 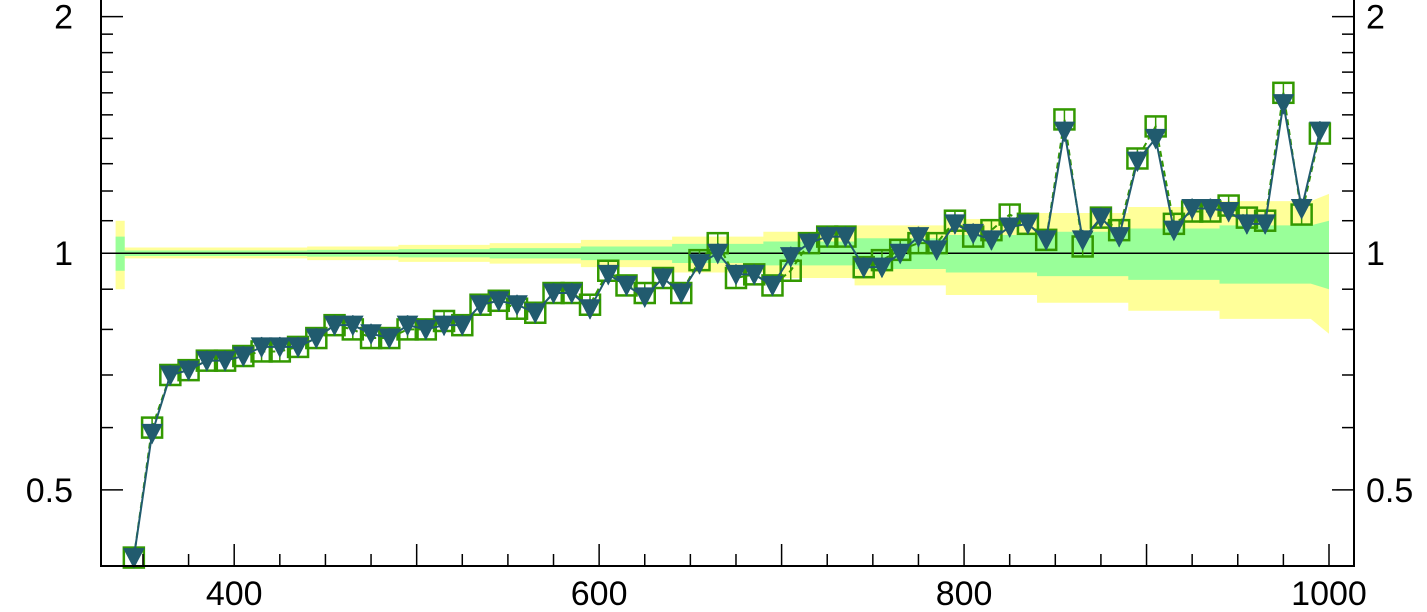 I want to click on y-tick-label-right: 1, so click(x=1375, y=254).